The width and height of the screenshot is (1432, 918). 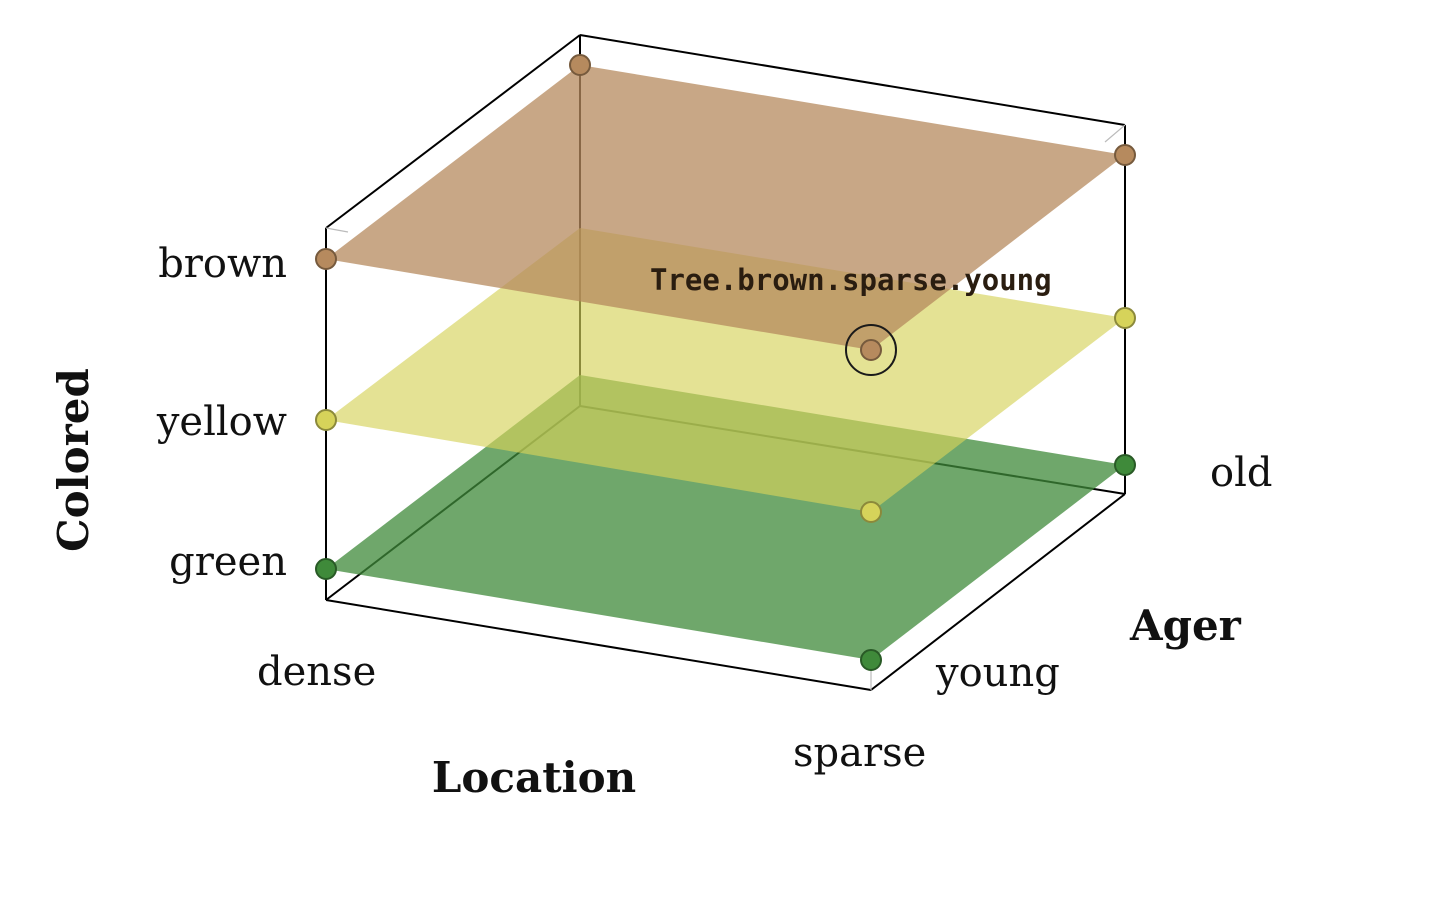 What do you see at coordinates (228, 562) in the screenshot?
I see `level-label-green: green` at bounding box center [228, 562].